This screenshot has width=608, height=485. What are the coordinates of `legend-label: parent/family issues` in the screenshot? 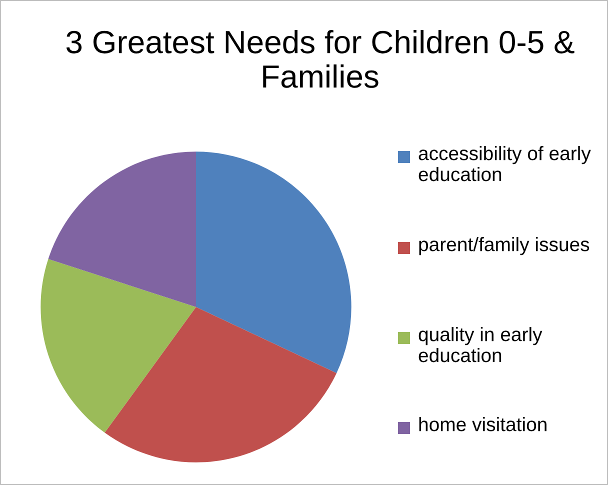 It's located at (504, 246).